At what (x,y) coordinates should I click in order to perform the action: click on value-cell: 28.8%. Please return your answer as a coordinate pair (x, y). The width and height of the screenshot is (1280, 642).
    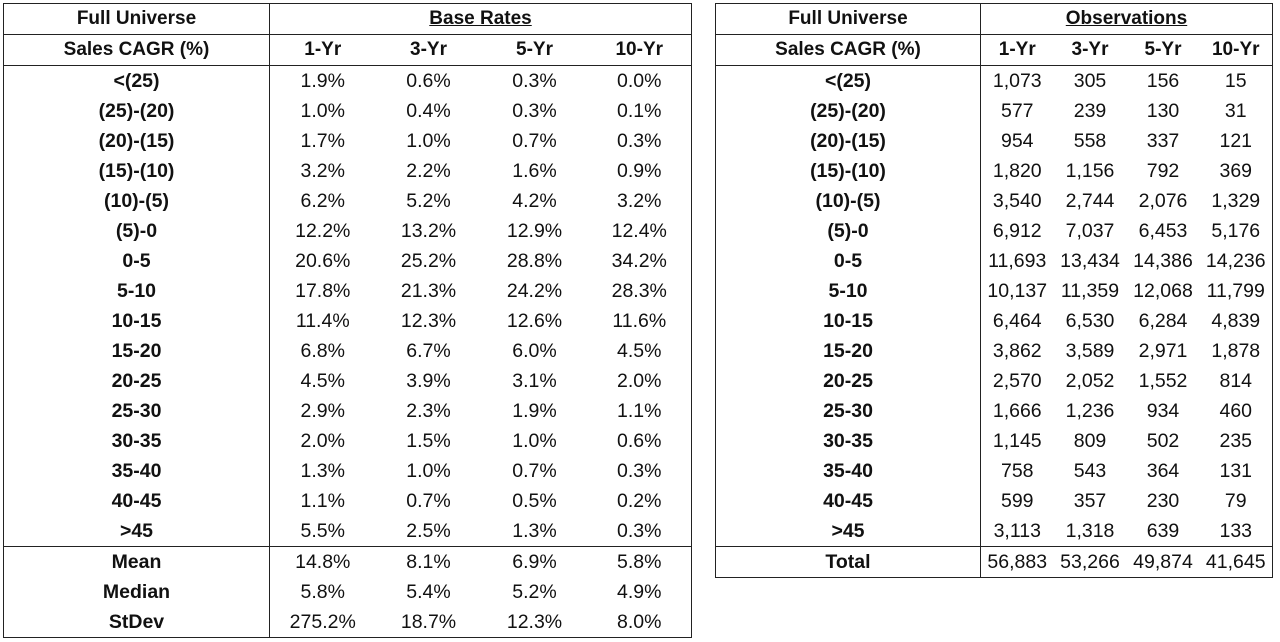
    Looking at the image, I should click on (534, 261).